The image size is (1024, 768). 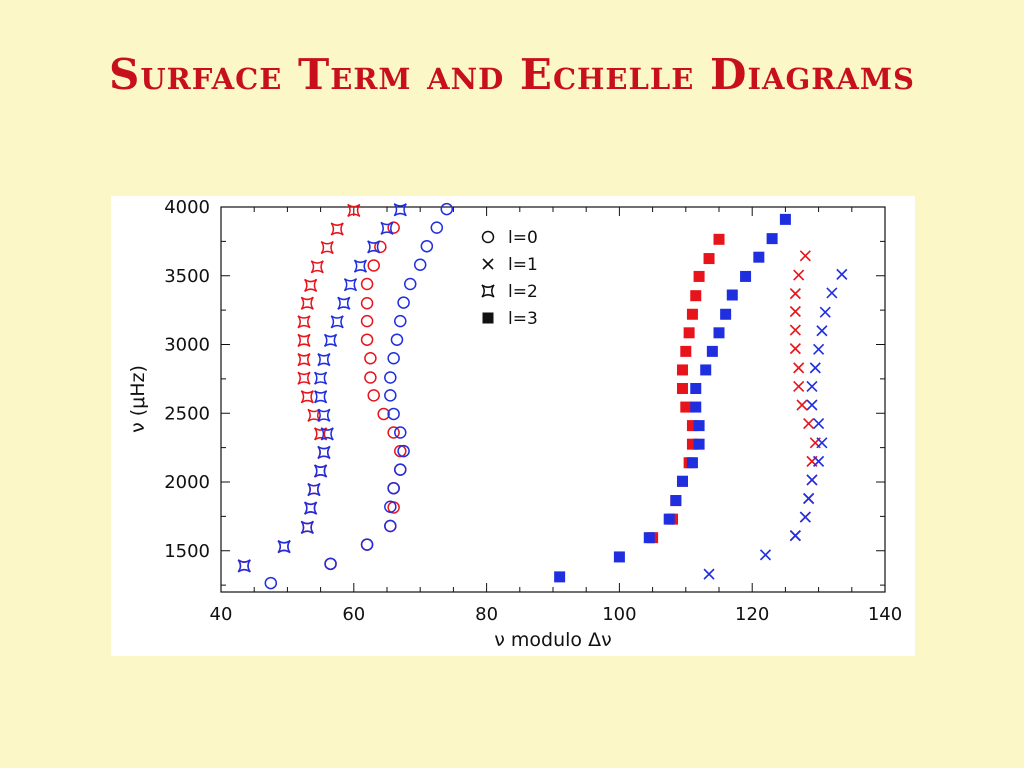 What do you see at coordinates (187, 413) in the screenshot?
I see `y-tick-label: 2500` at bounding box center [187, 413].